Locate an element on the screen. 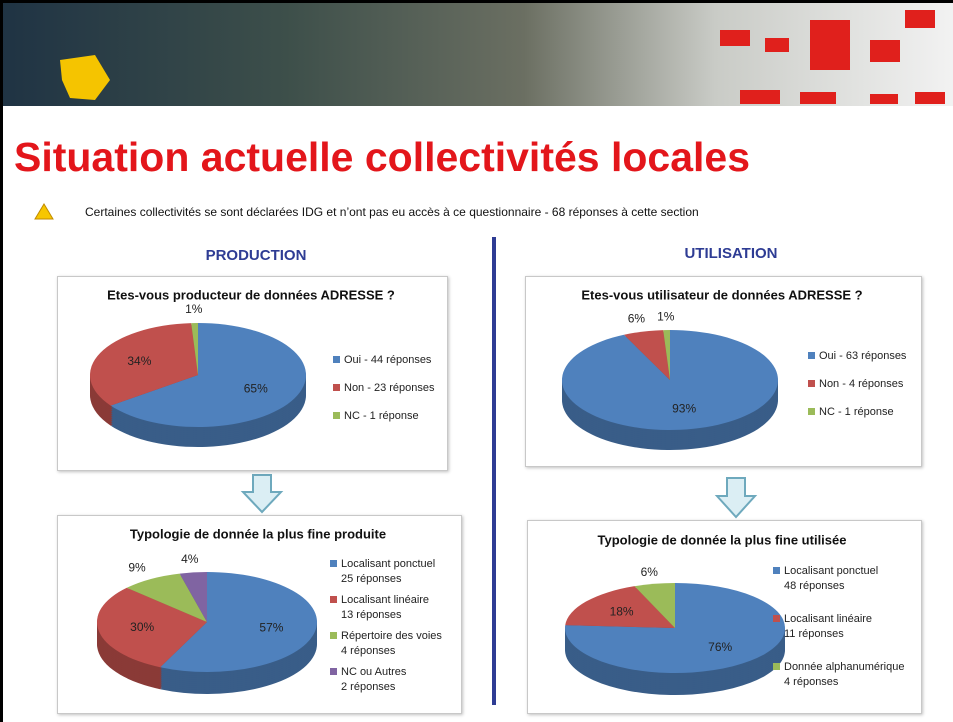  legend-entry: Localisant ponctuel 48 réponses is located at coordinates (825, 579).